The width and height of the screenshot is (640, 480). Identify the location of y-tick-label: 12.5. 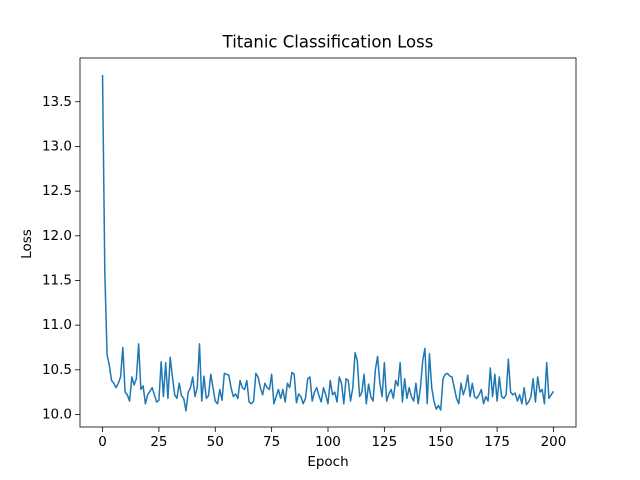
(57, 191).